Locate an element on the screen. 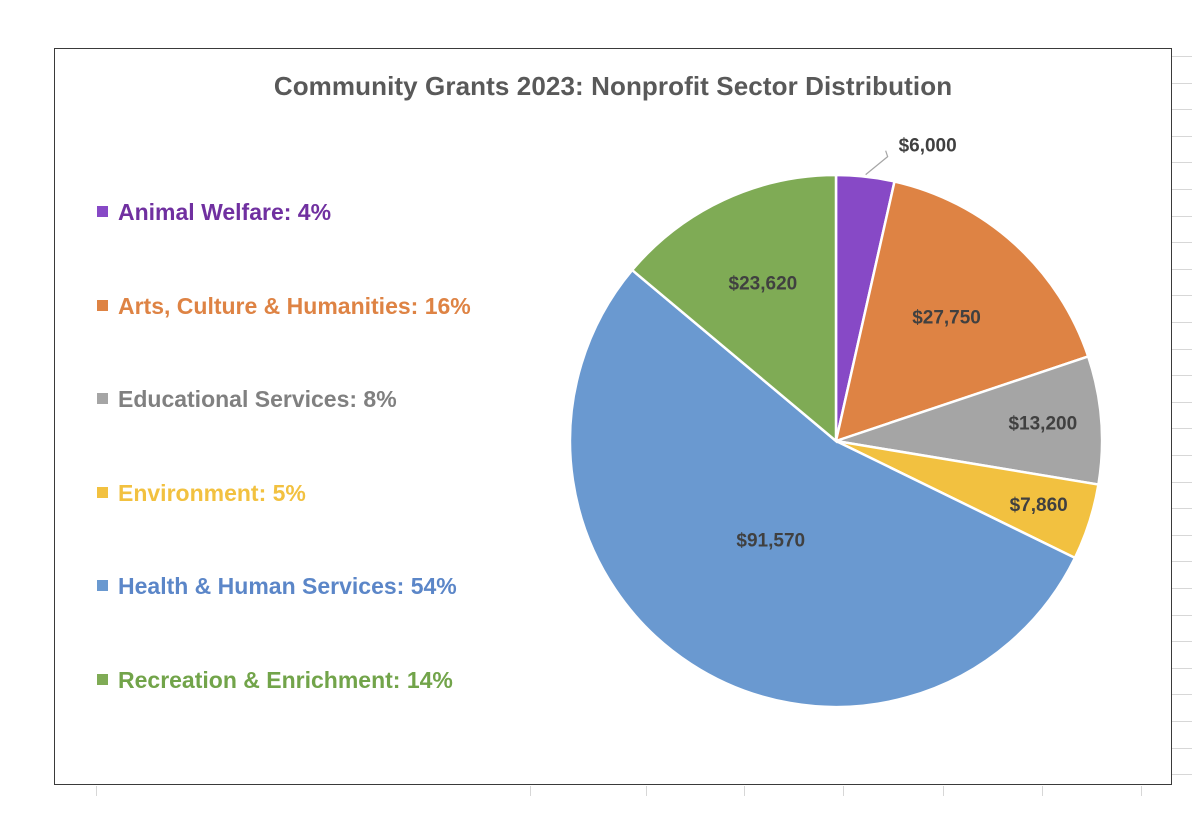 The image size is (1200, 821). pie-slice-recreation-enrichment is located at coordinates (734, 308).